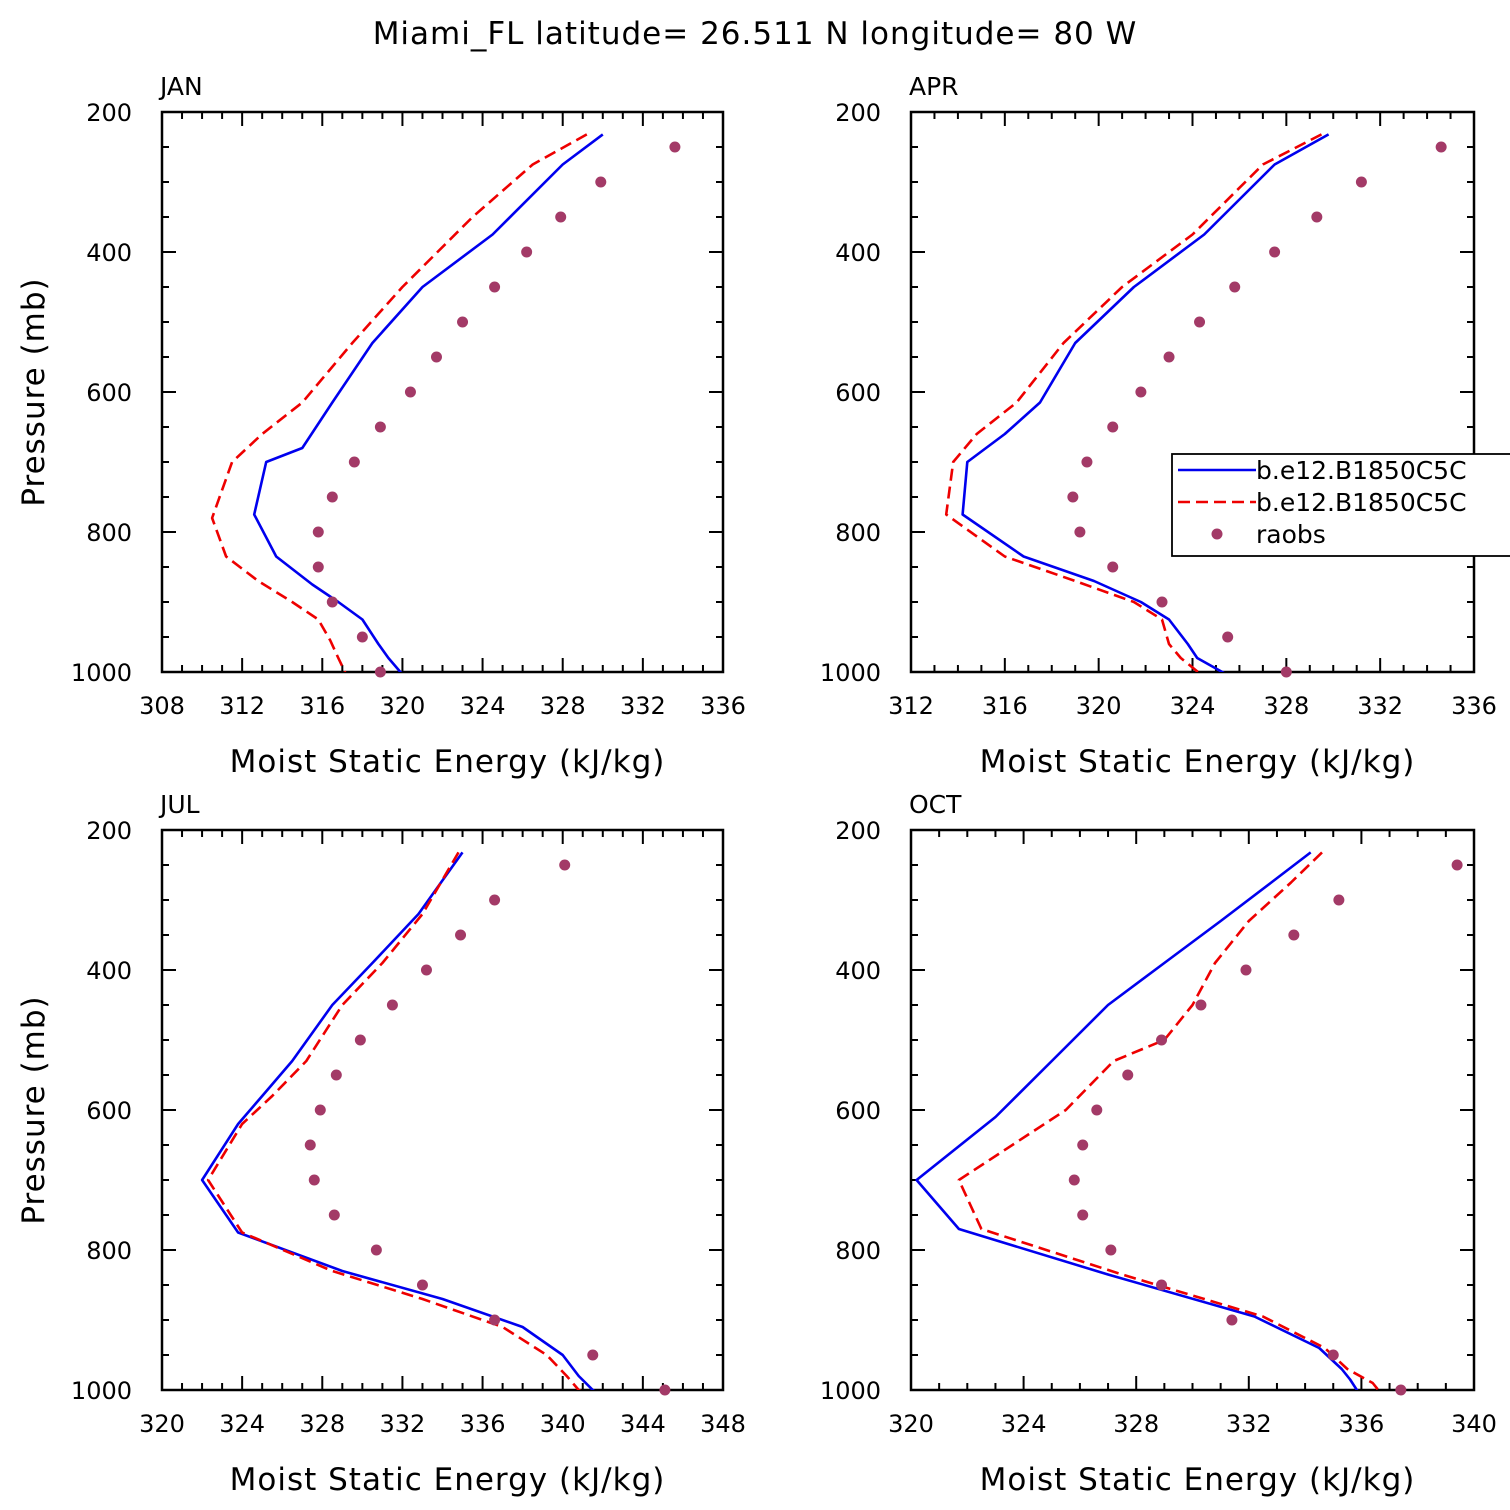  Describe the element at coordinates (723, 1424) in the screenshot. I see `x-tick-label: 348` at that location.